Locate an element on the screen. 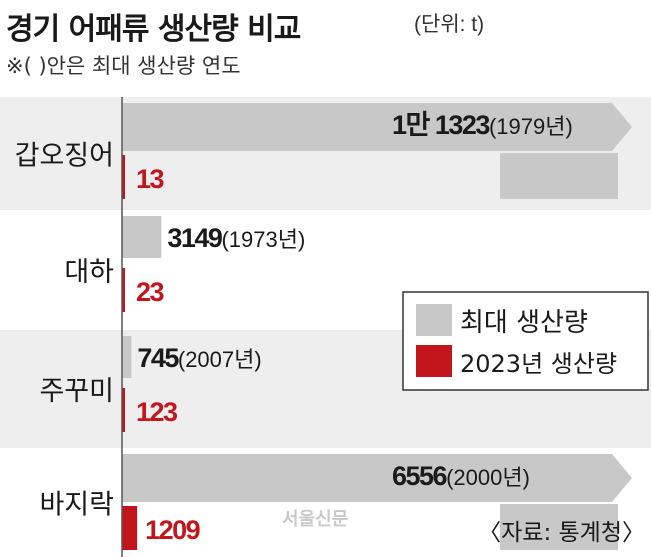 The image size is (651, 557). category-label: 바지락 is located at coordinates (76, 505).